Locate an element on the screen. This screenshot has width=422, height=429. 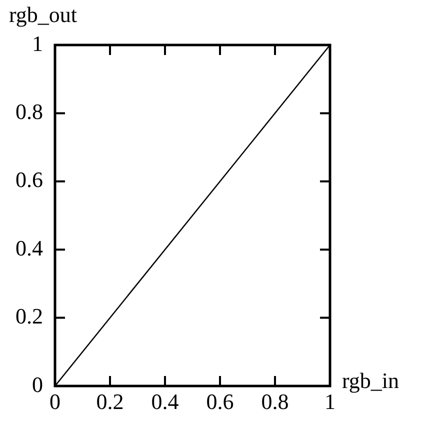
x-tick-label: 0 is located at coordinates (55, 401).